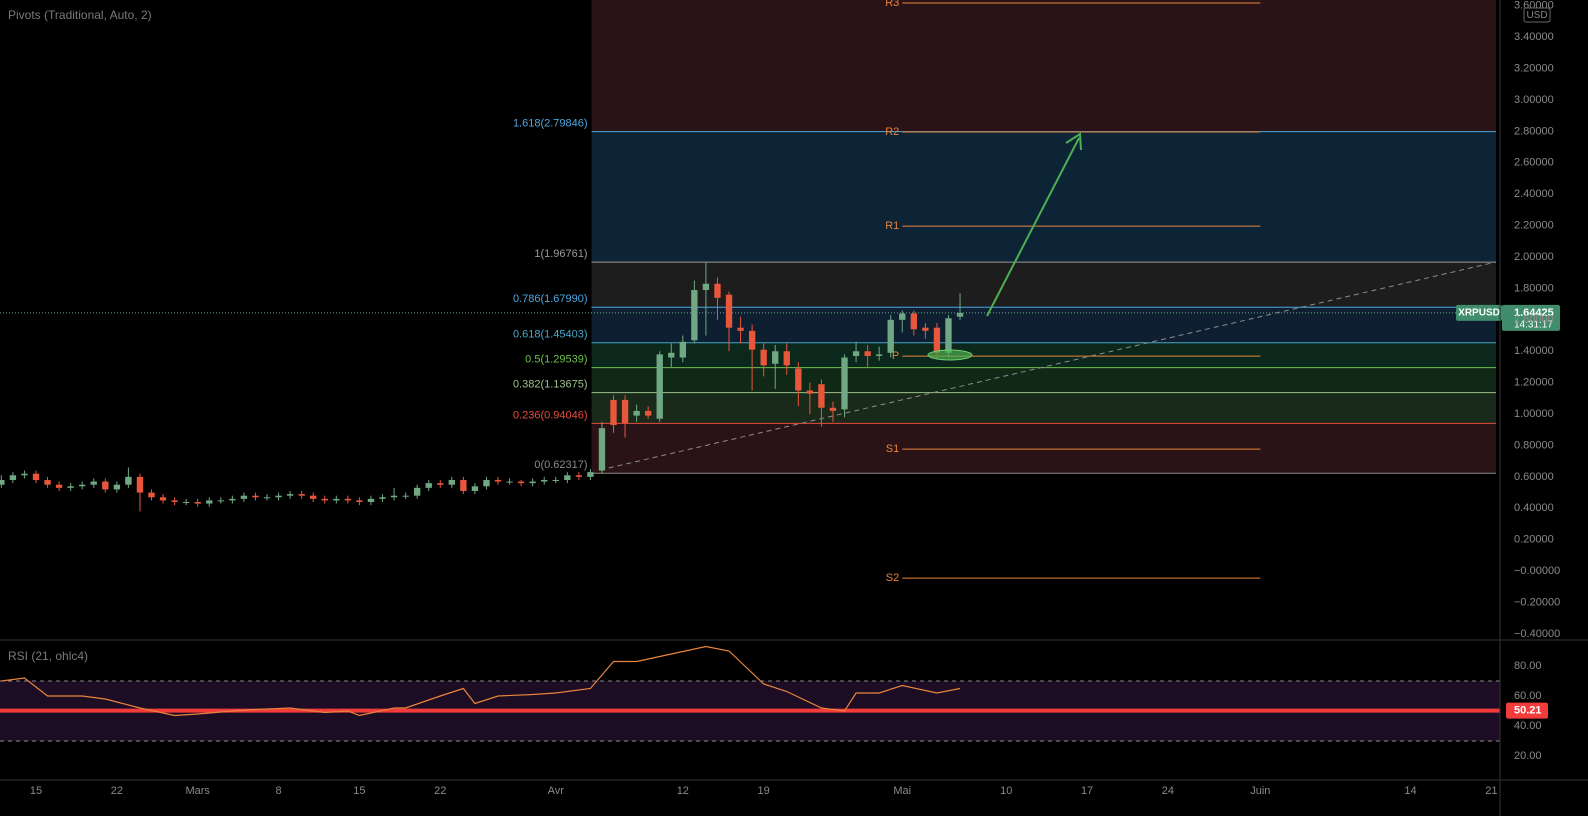 This screenshot has width=1588, height=816. Describe the element at coordinates (1073, 141) in the screenshot. I see `arrow-head` at that location.